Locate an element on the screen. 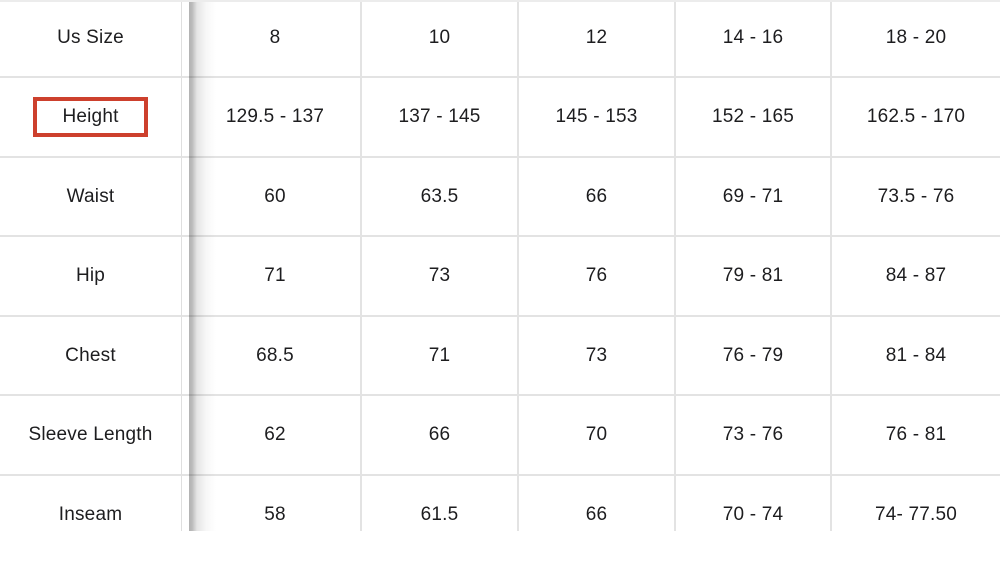  table-cell-sleeve-length-col1: 62 is located at coordinates (276, 436).